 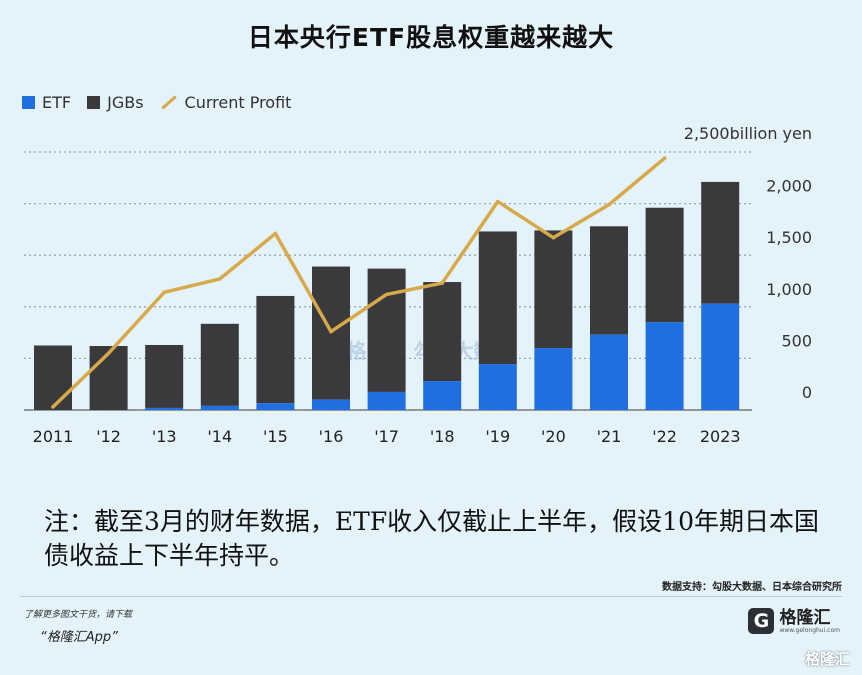 I want to click on y-tick-label-1: 500, so click(x=796, y=340).